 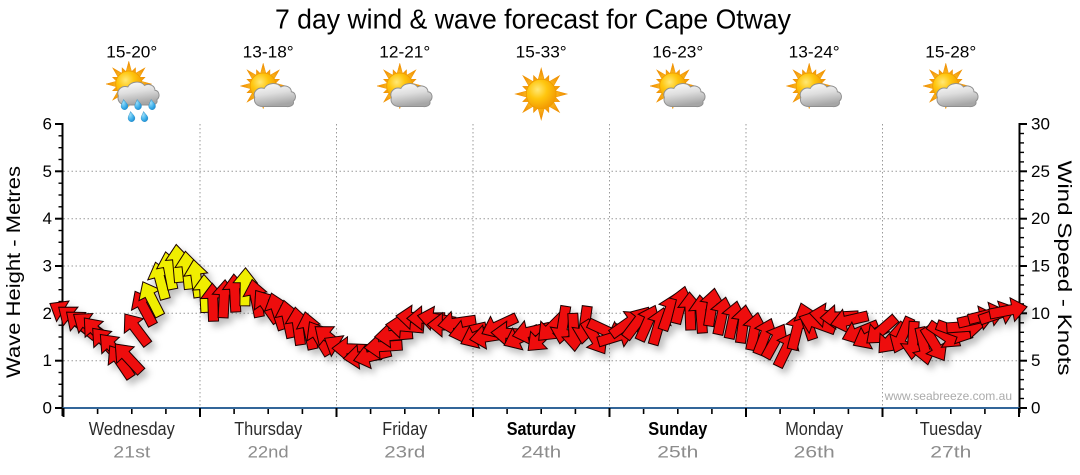 What do you see at coordinates (404, 429) in the screenshot?
I see `svg-text: Friday` at bounding box center [404, 429].